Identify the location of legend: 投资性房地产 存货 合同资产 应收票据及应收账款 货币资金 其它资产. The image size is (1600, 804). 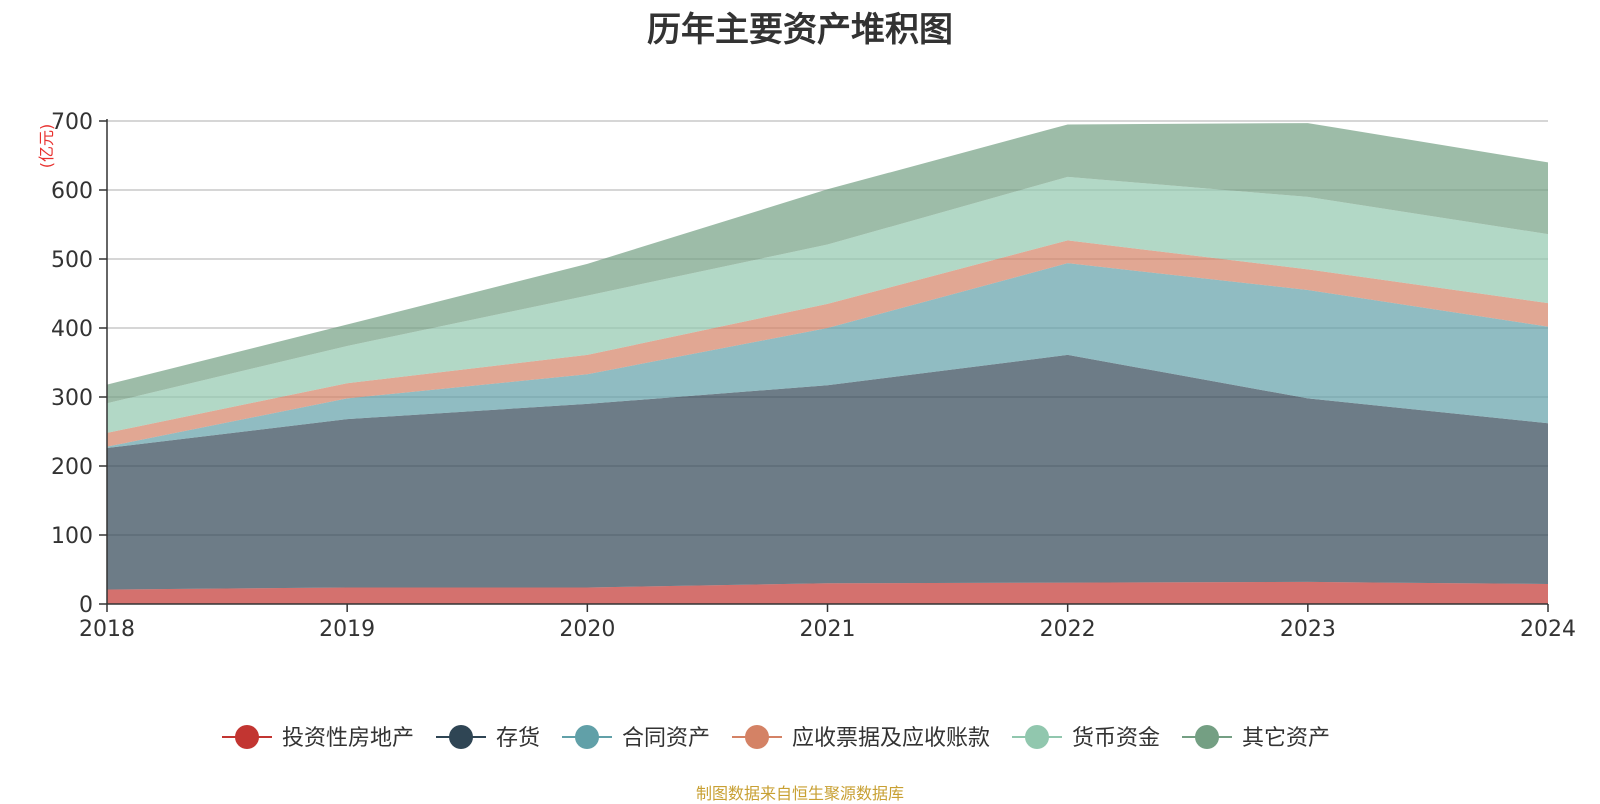
(776, 738).